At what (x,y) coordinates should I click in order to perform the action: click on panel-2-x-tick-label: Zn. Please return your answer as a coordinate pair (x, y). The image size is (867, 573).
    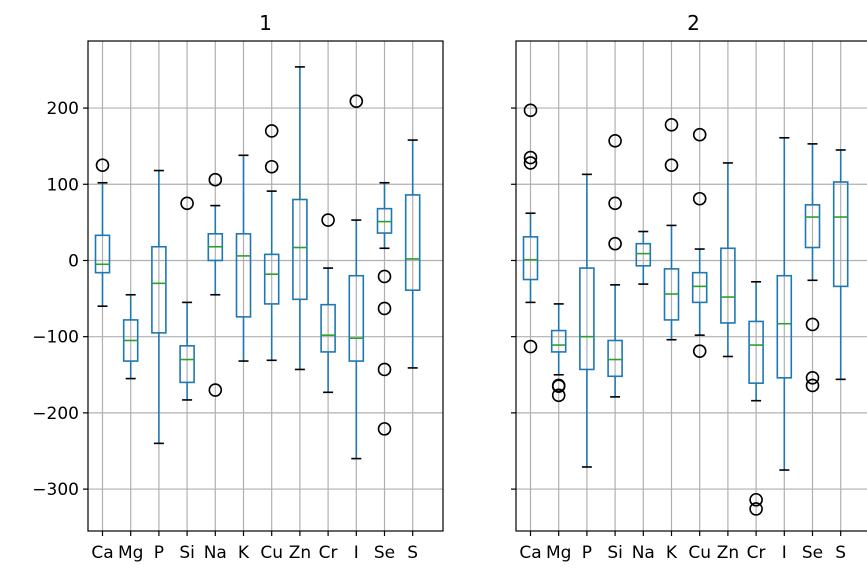
    Looking at the image, I should click on (728, 553).